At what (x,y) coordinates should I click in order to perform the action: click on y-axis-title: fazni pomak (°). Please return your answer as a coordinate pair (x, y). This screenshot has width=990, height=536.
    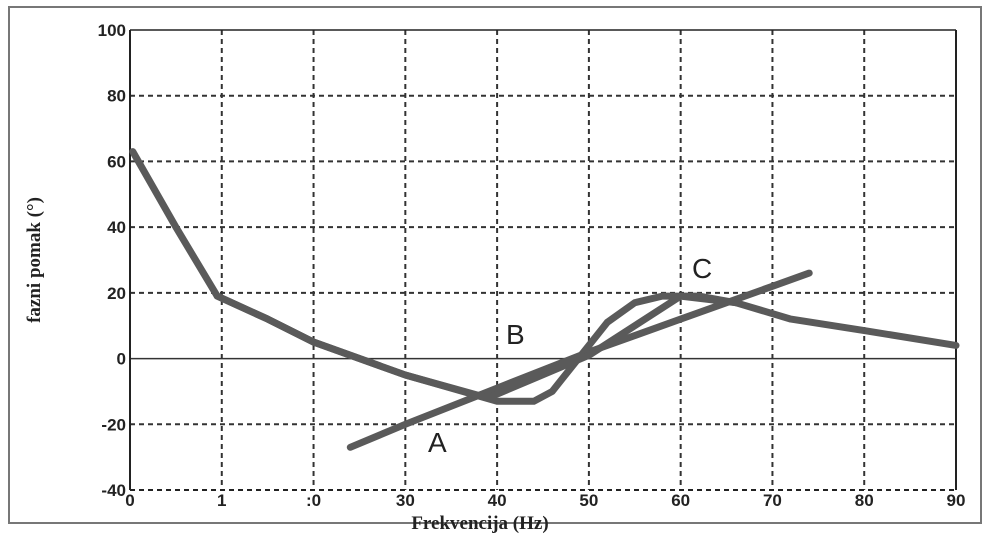
    Looking at the image, I should click on (34, 260).